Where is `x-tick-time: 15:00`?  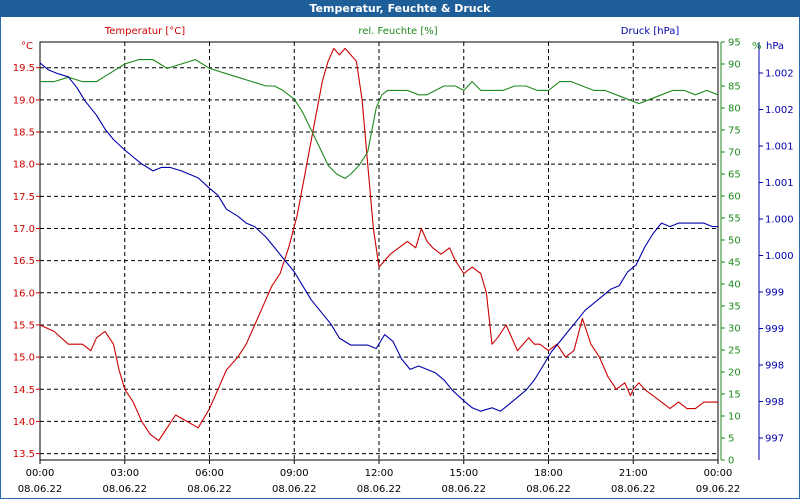 x-tick-time: 15:00 is located at coordinates (463, 473).